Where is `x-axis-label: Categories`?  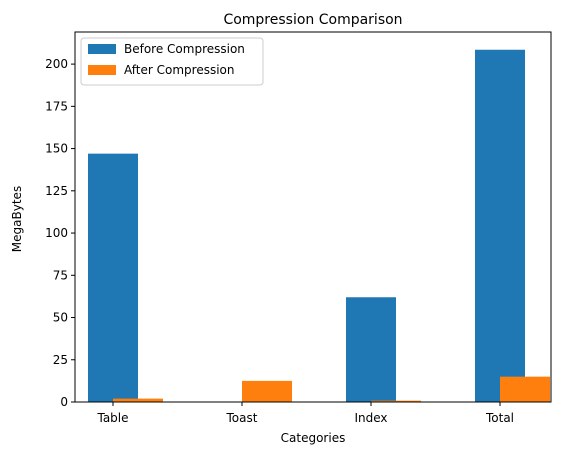
x-axis-label: Categories is located at coordinates (313, 438).